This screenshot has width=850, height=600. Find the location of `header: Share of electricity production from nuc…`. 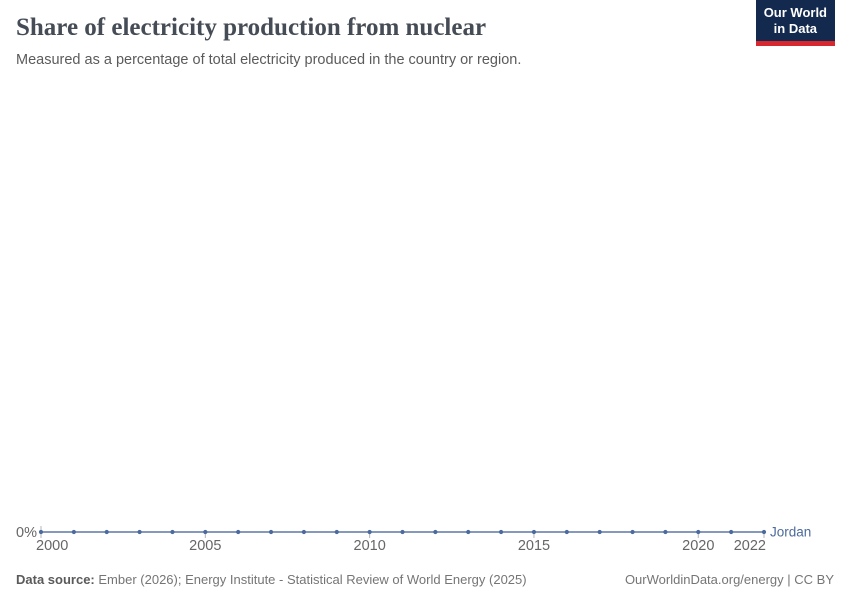

header: Share of electricity production from nuc… is located at coordinates (425, 41).